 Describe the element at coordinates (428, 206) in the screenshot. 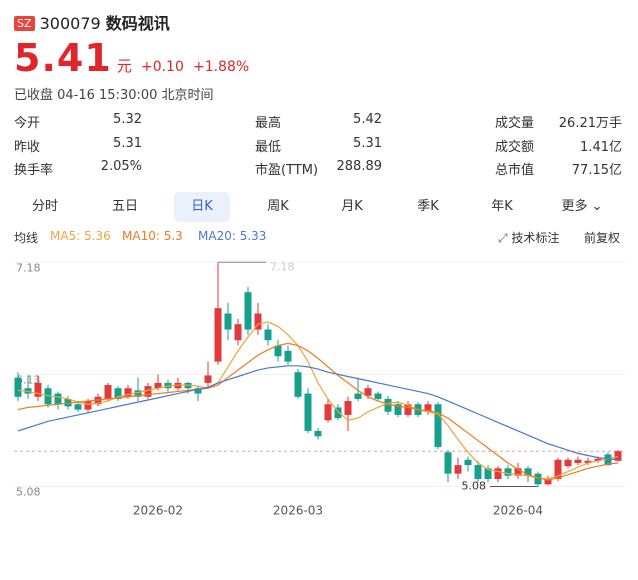

I see `period-tab: 季K` at that location.